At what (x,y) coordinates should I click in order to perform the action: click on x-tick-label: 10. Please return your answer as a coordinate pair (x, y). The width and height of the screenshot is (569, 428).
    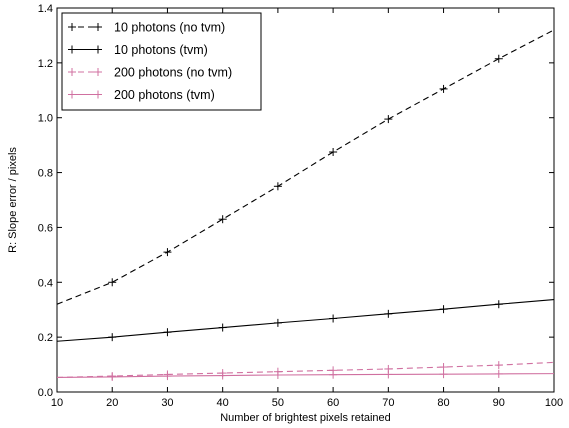
    Looking at the image, I should click on (57, 403).